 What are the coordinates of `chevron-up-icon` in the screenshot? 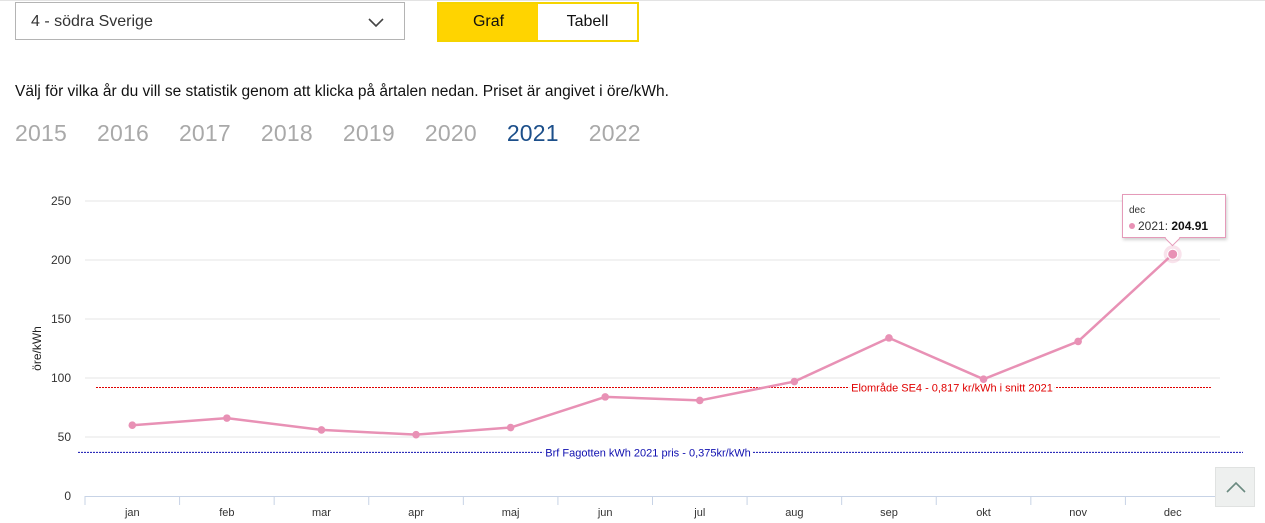 It's located at (1236, 487).